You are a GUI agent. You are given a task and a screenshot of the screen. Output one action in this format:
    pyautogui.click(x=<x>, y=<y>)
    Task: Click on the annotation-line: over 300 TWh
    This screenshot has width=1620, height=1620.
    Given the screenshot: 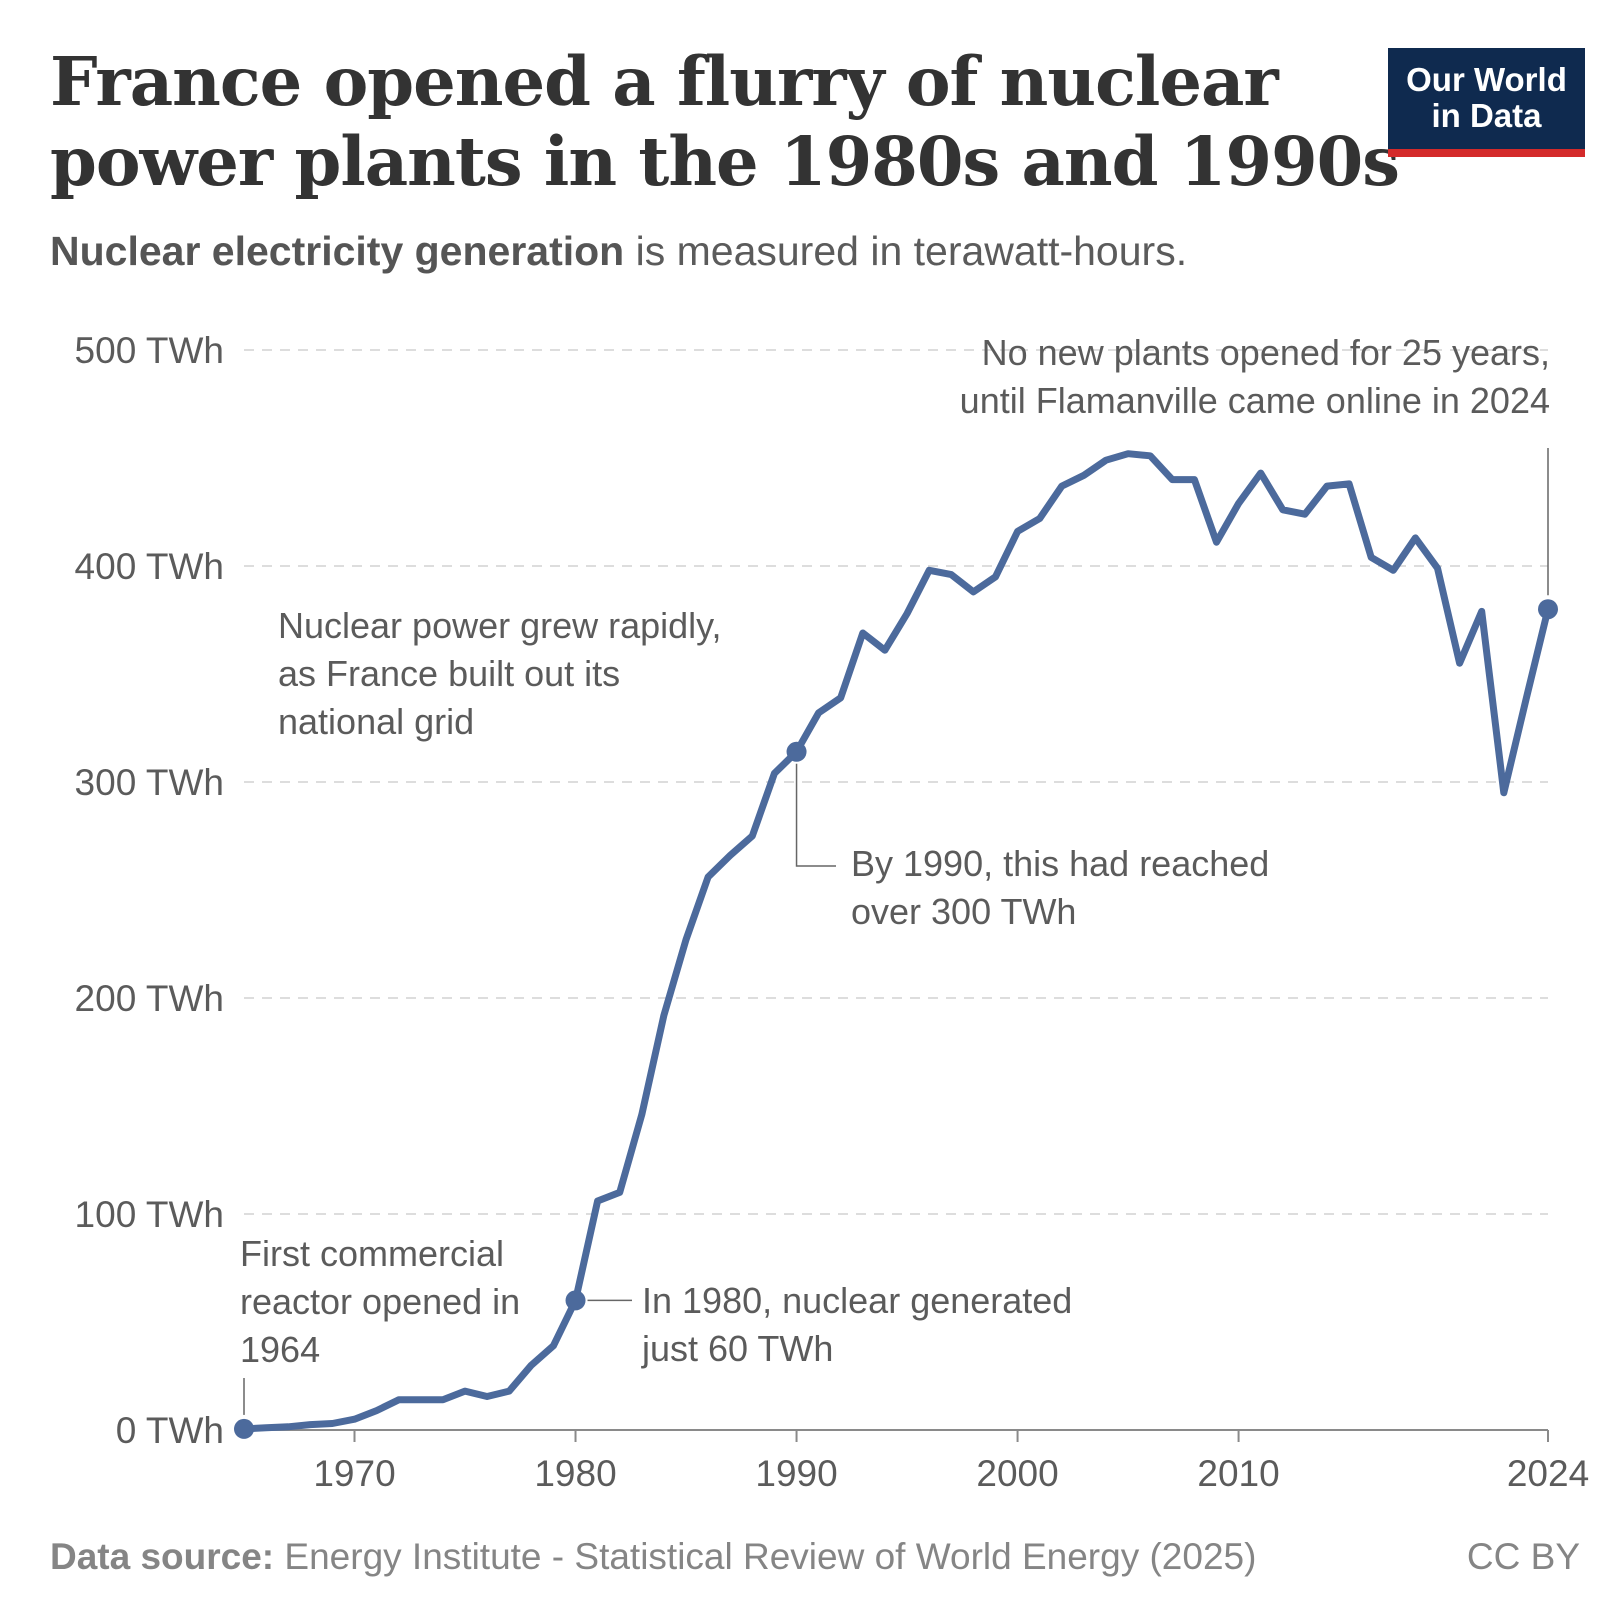 What is the action you would take?
    pyautogui.click(x=963, y=911)
    